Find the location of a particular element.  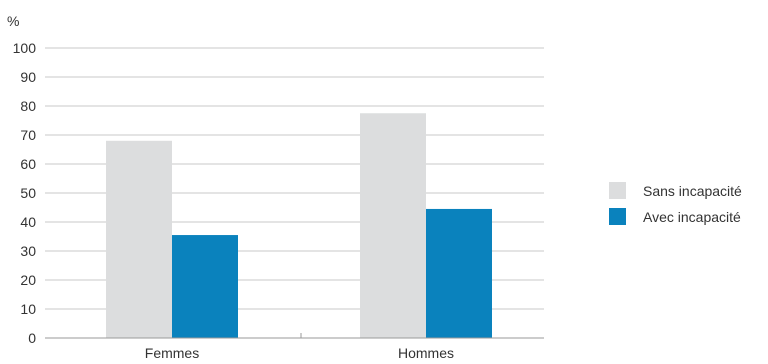

x-tick-labels: Femmes Hommes is located at coordinates (299, 353).